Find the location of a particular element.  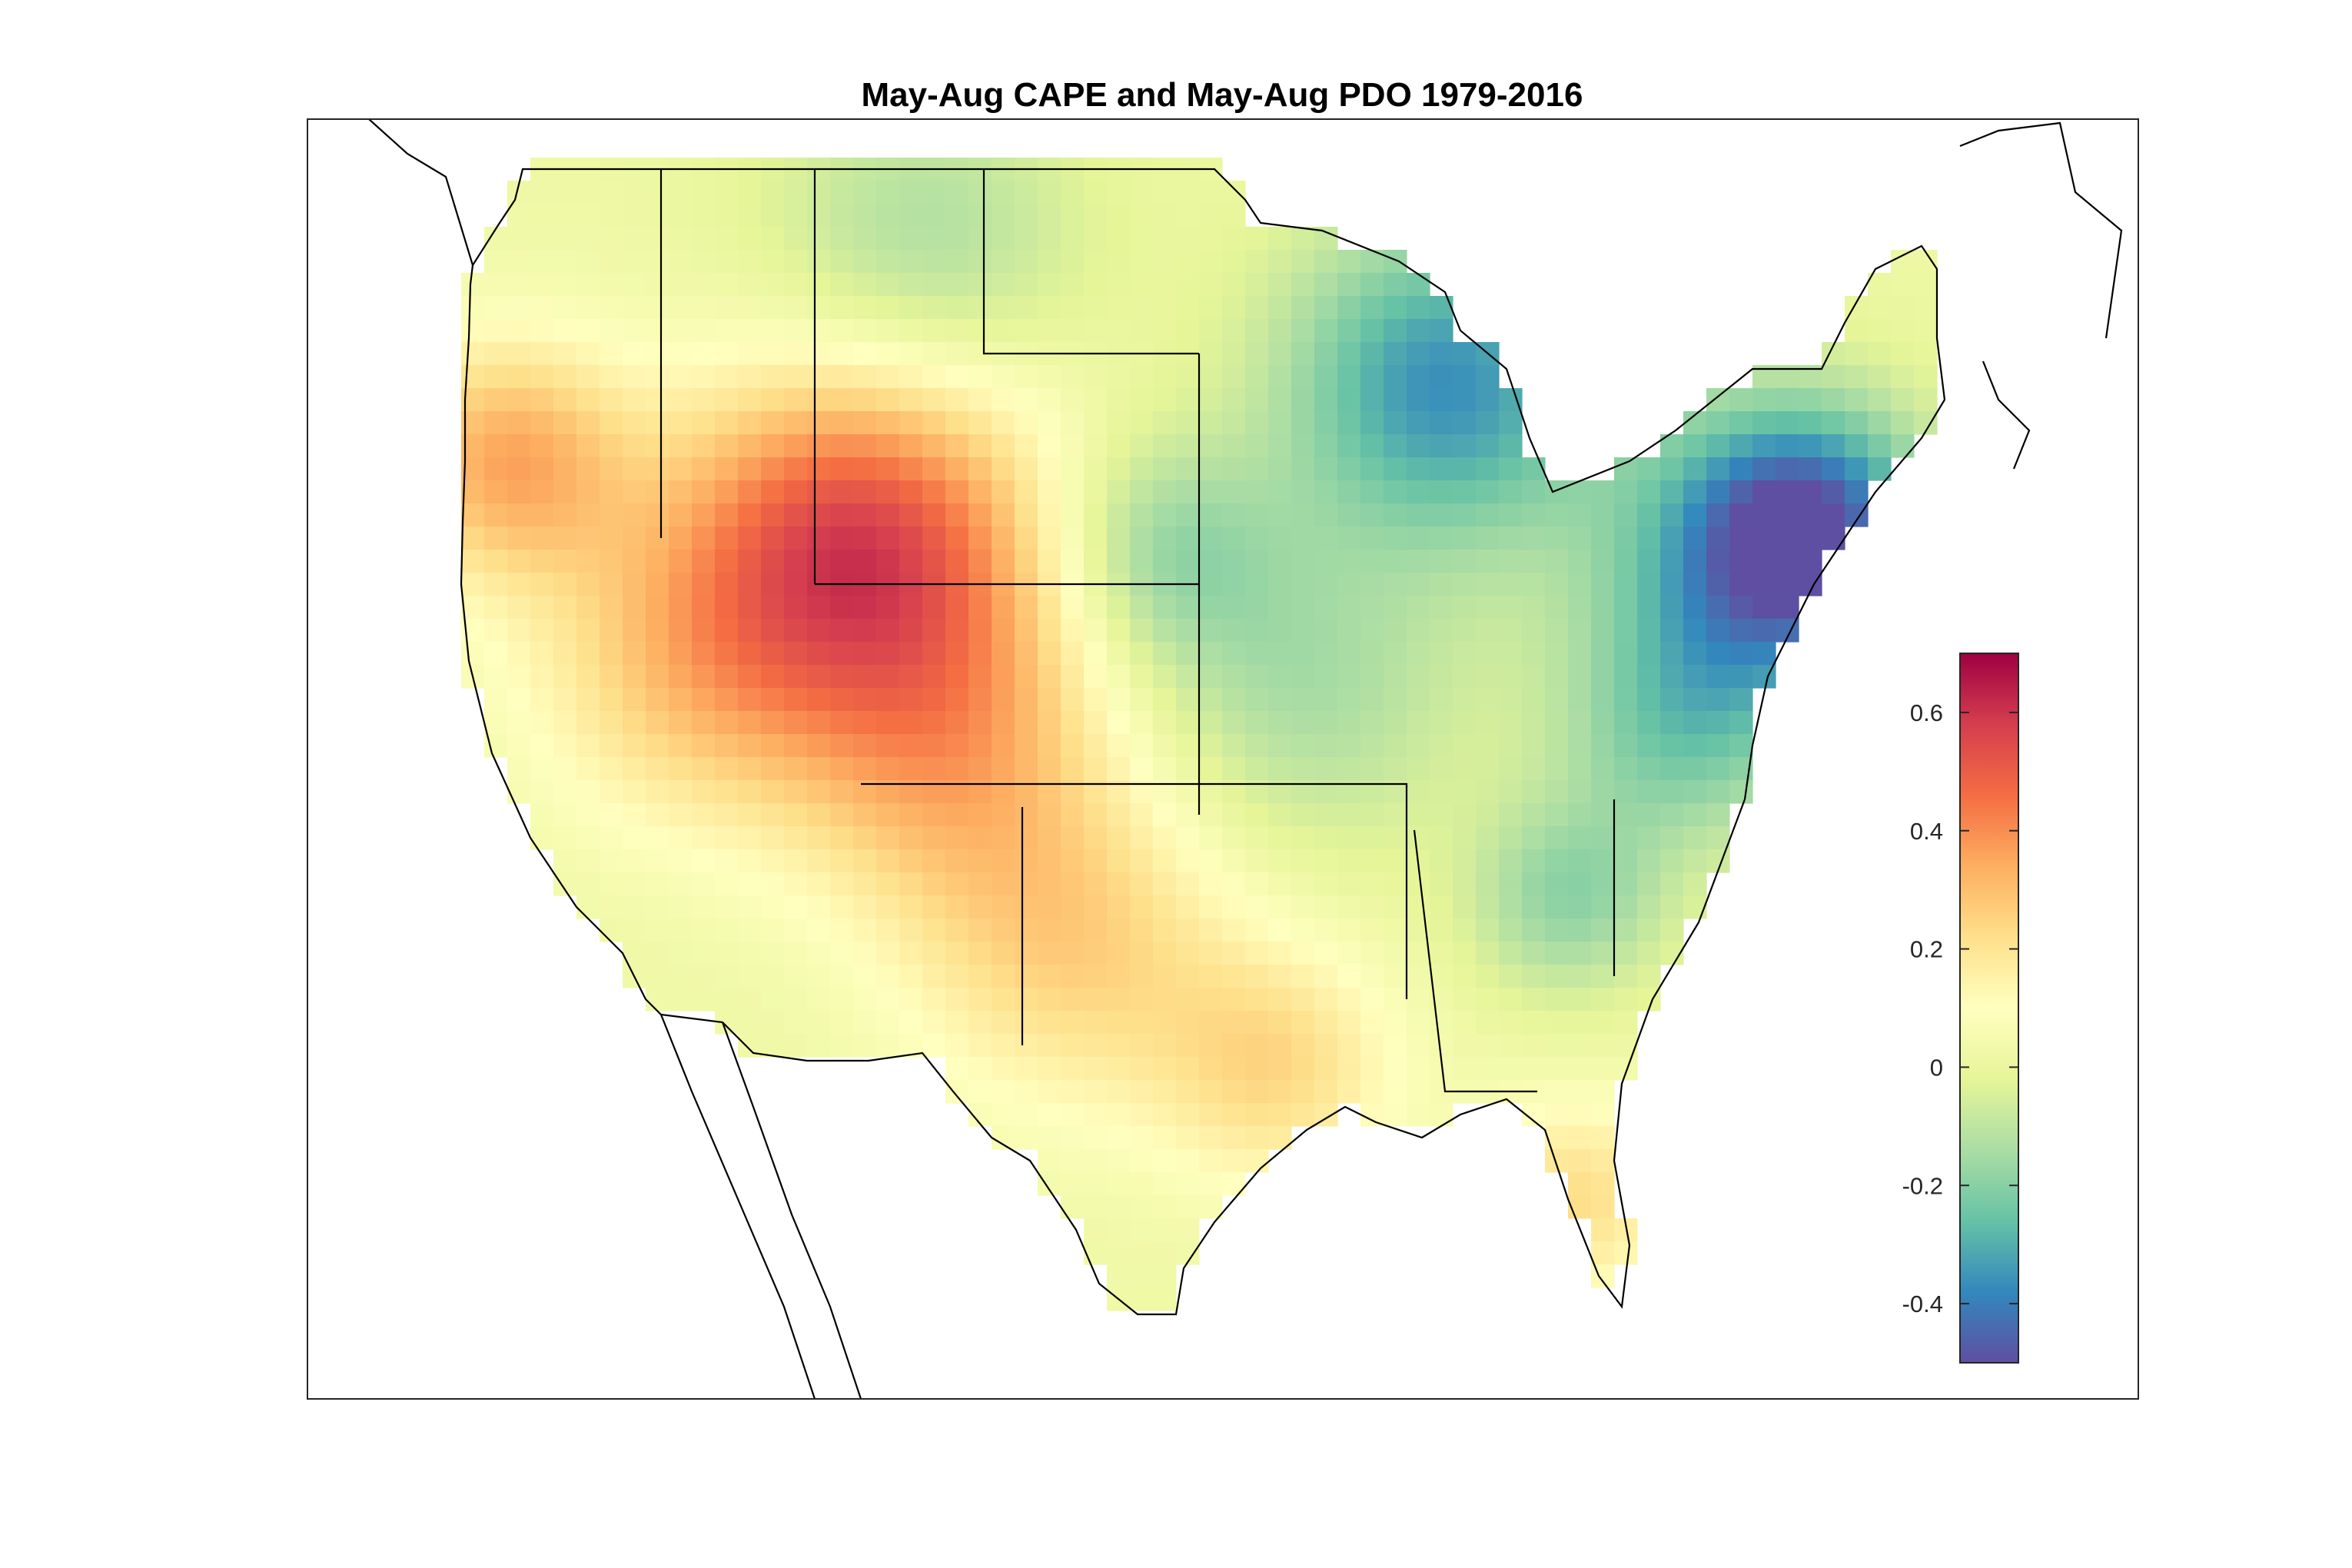

border-line is located at coordinates (1111, 676).